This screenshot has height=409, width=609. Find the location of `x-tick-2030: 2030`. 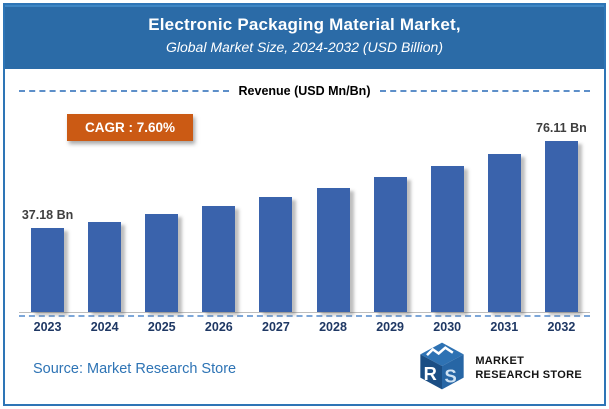

x-tick-2030: 2030 is located at coordinates (447, 327).